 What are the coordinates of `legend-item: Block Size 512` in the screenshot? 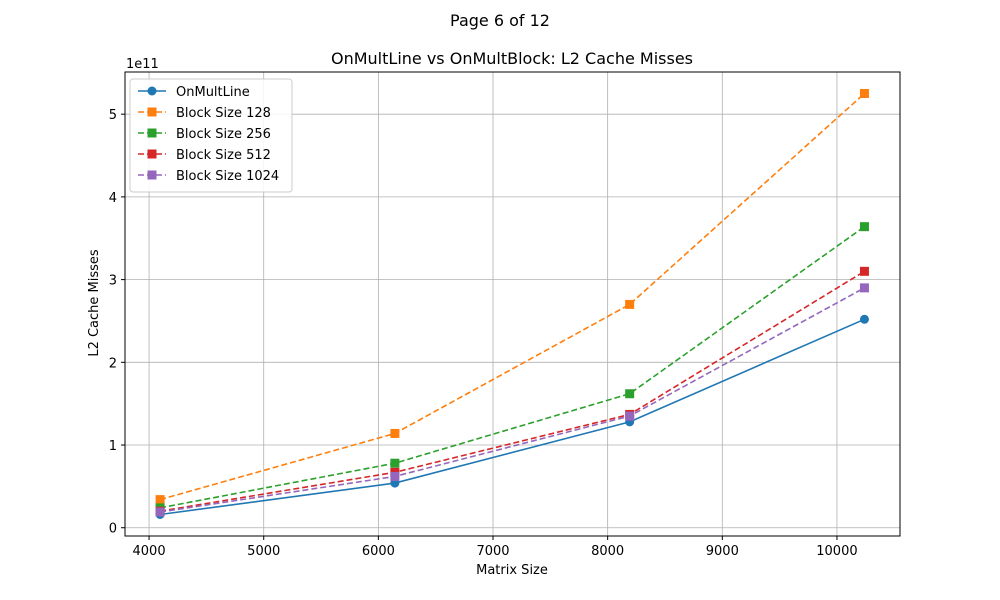 It's located at (204, 155).